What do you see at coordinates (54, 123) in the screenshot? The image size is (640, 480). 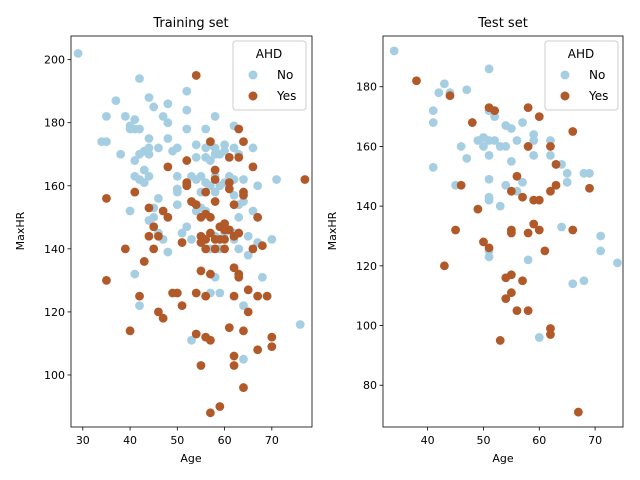 I see `training-y-tick-label-180: 180` at bounding box center [54, 123].